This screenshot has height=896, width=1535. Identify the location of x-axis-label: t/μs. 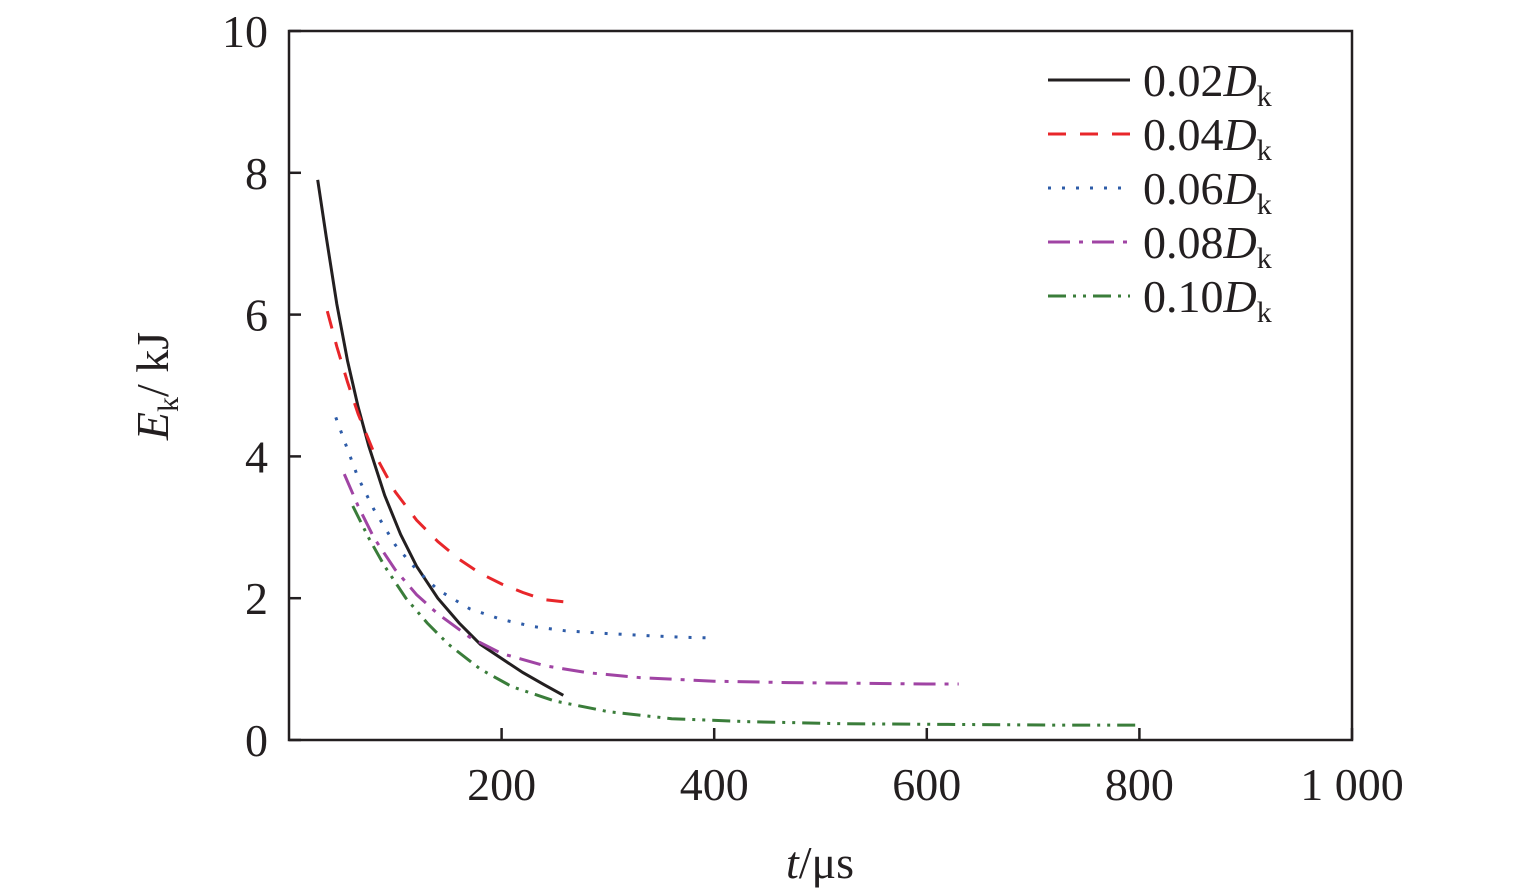
(820, 862).